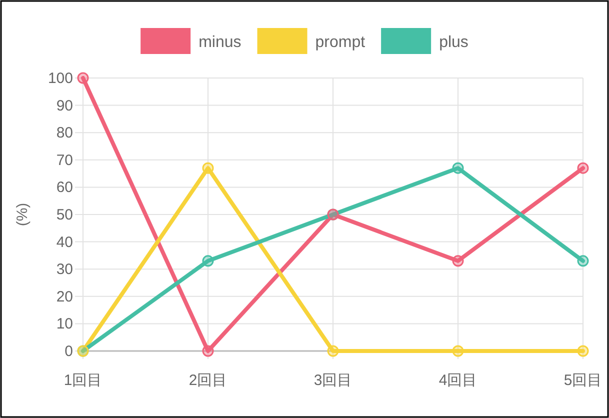 The height and width of the screenshot is (418, 609). Describe the element at coordinates (68, 351) in the screenshot. I see `y-tick-label: 0` at that location.